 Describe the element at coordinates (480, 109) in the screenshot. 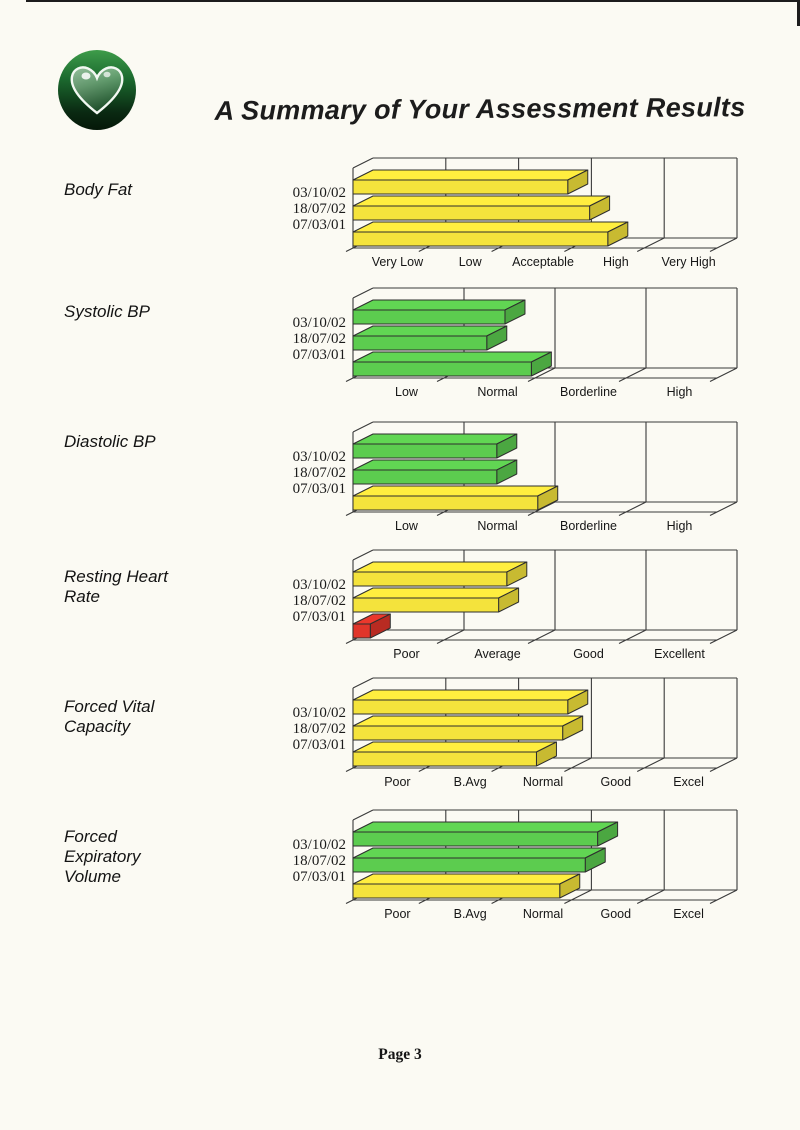

I see `page-title: A Summary of Your Assessment Results` at that location.